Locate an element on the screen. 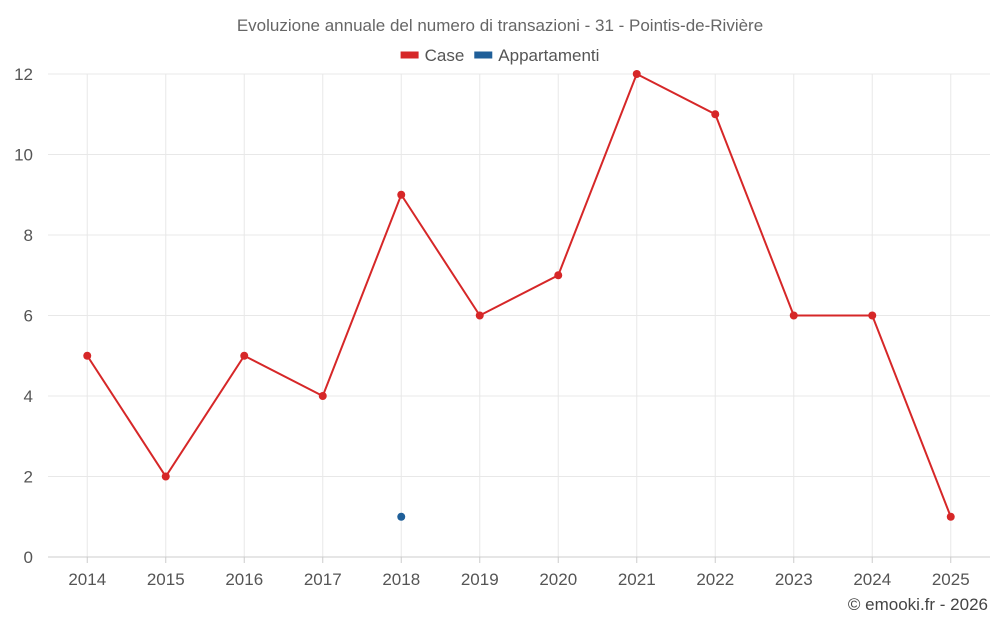 The image size is (1000, 625). x-tick-label: 2019 is located at coordinates (480, 579).